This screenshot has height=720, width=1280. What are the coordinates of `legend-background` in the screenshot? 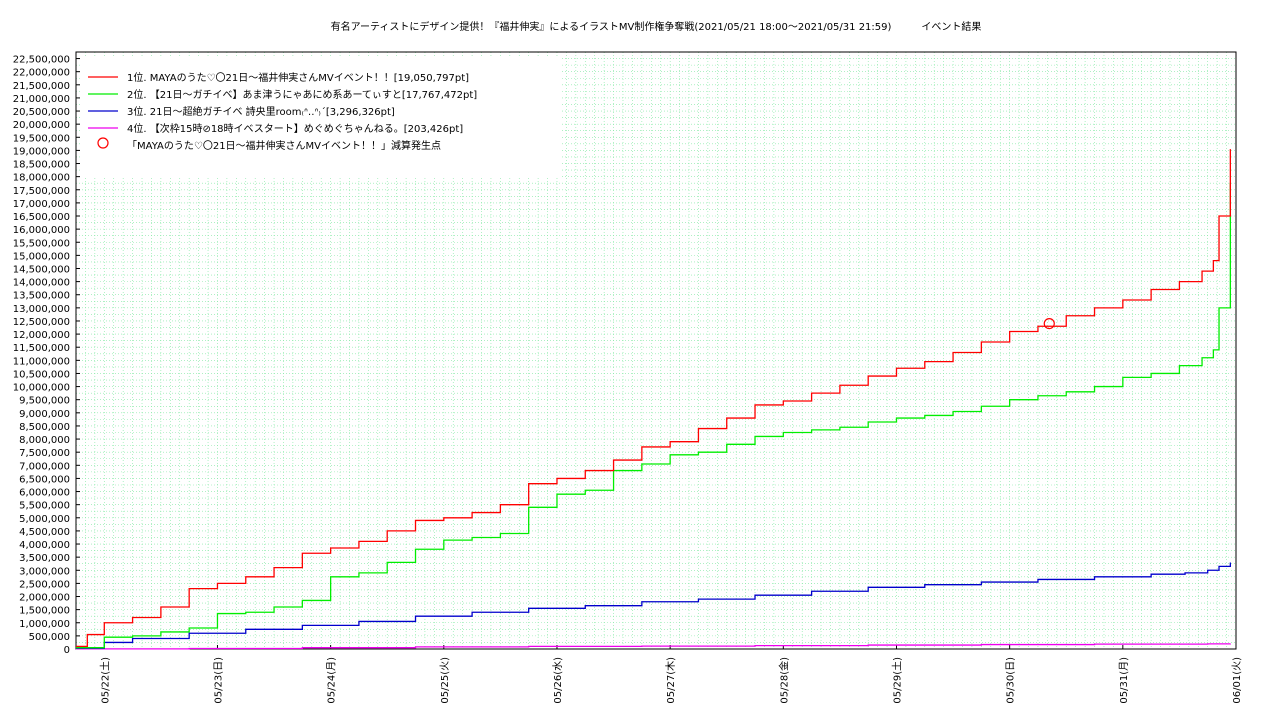 It's located at (320, 117).